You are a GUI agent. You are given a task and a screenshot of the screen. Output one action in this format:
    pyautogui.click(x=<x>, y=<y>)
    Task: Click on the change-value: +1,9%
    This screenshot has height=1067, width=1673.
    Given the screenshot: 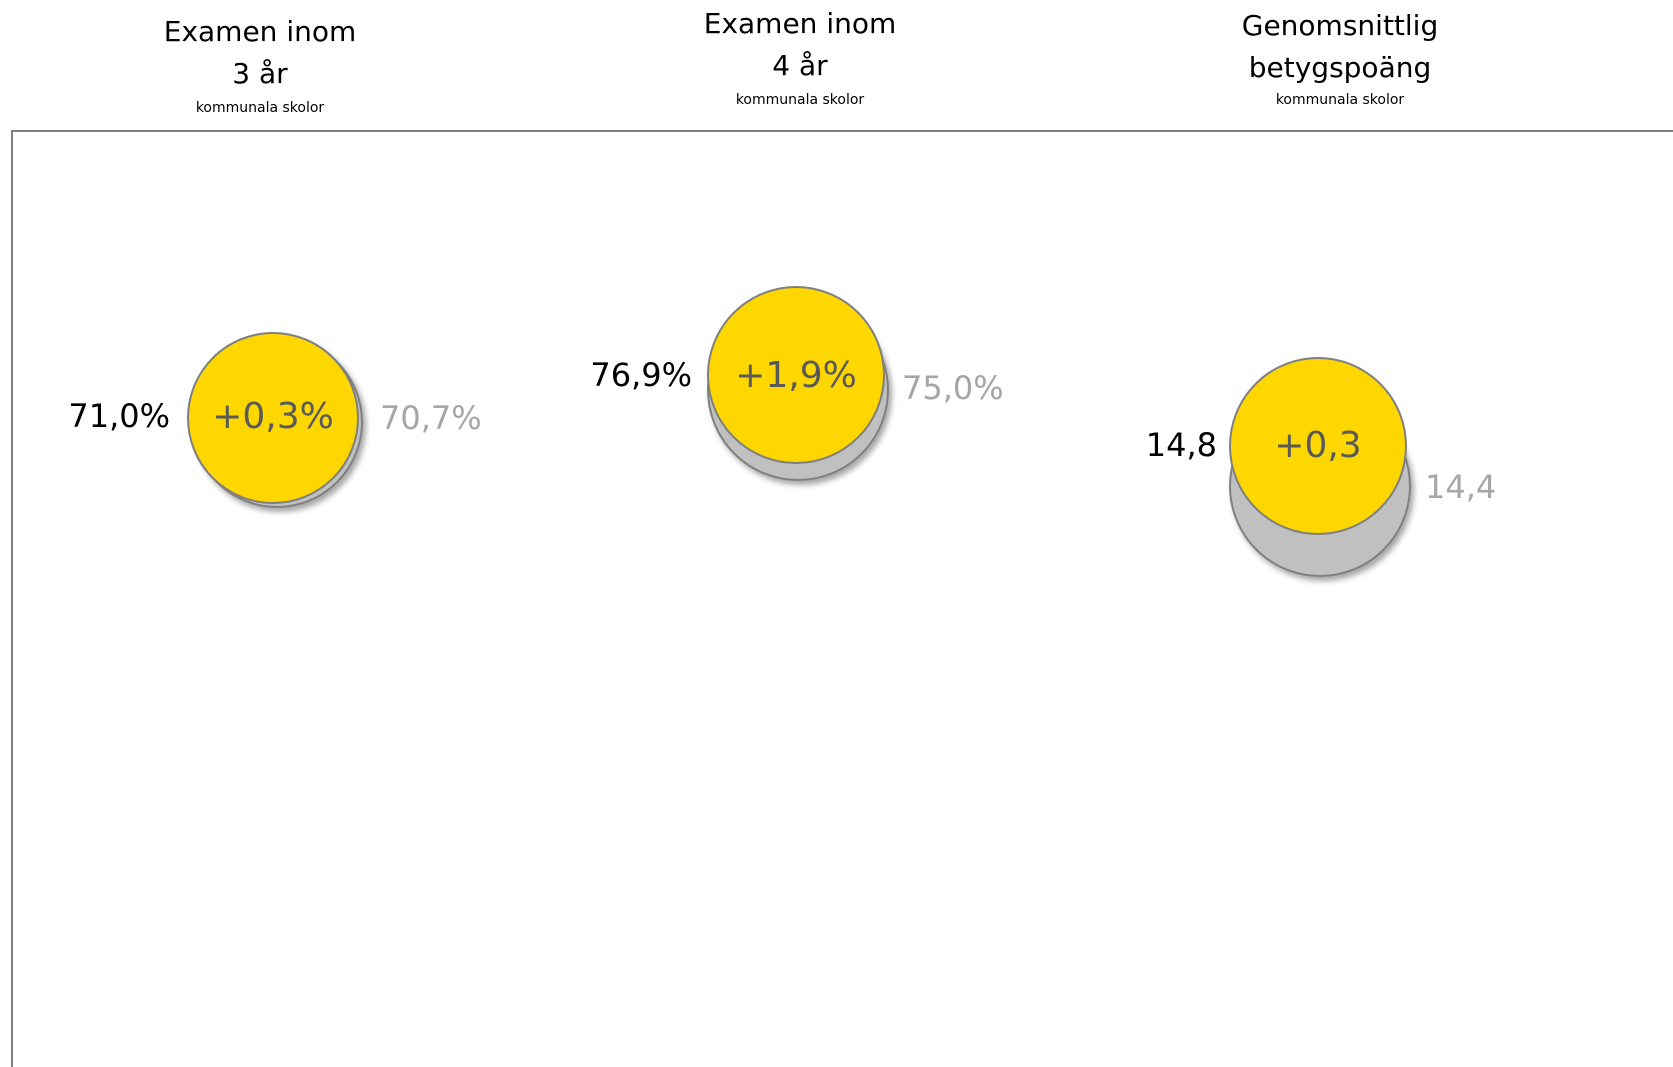 What is the action you would take?
    pyautogui.click(x=796, y=375)
    